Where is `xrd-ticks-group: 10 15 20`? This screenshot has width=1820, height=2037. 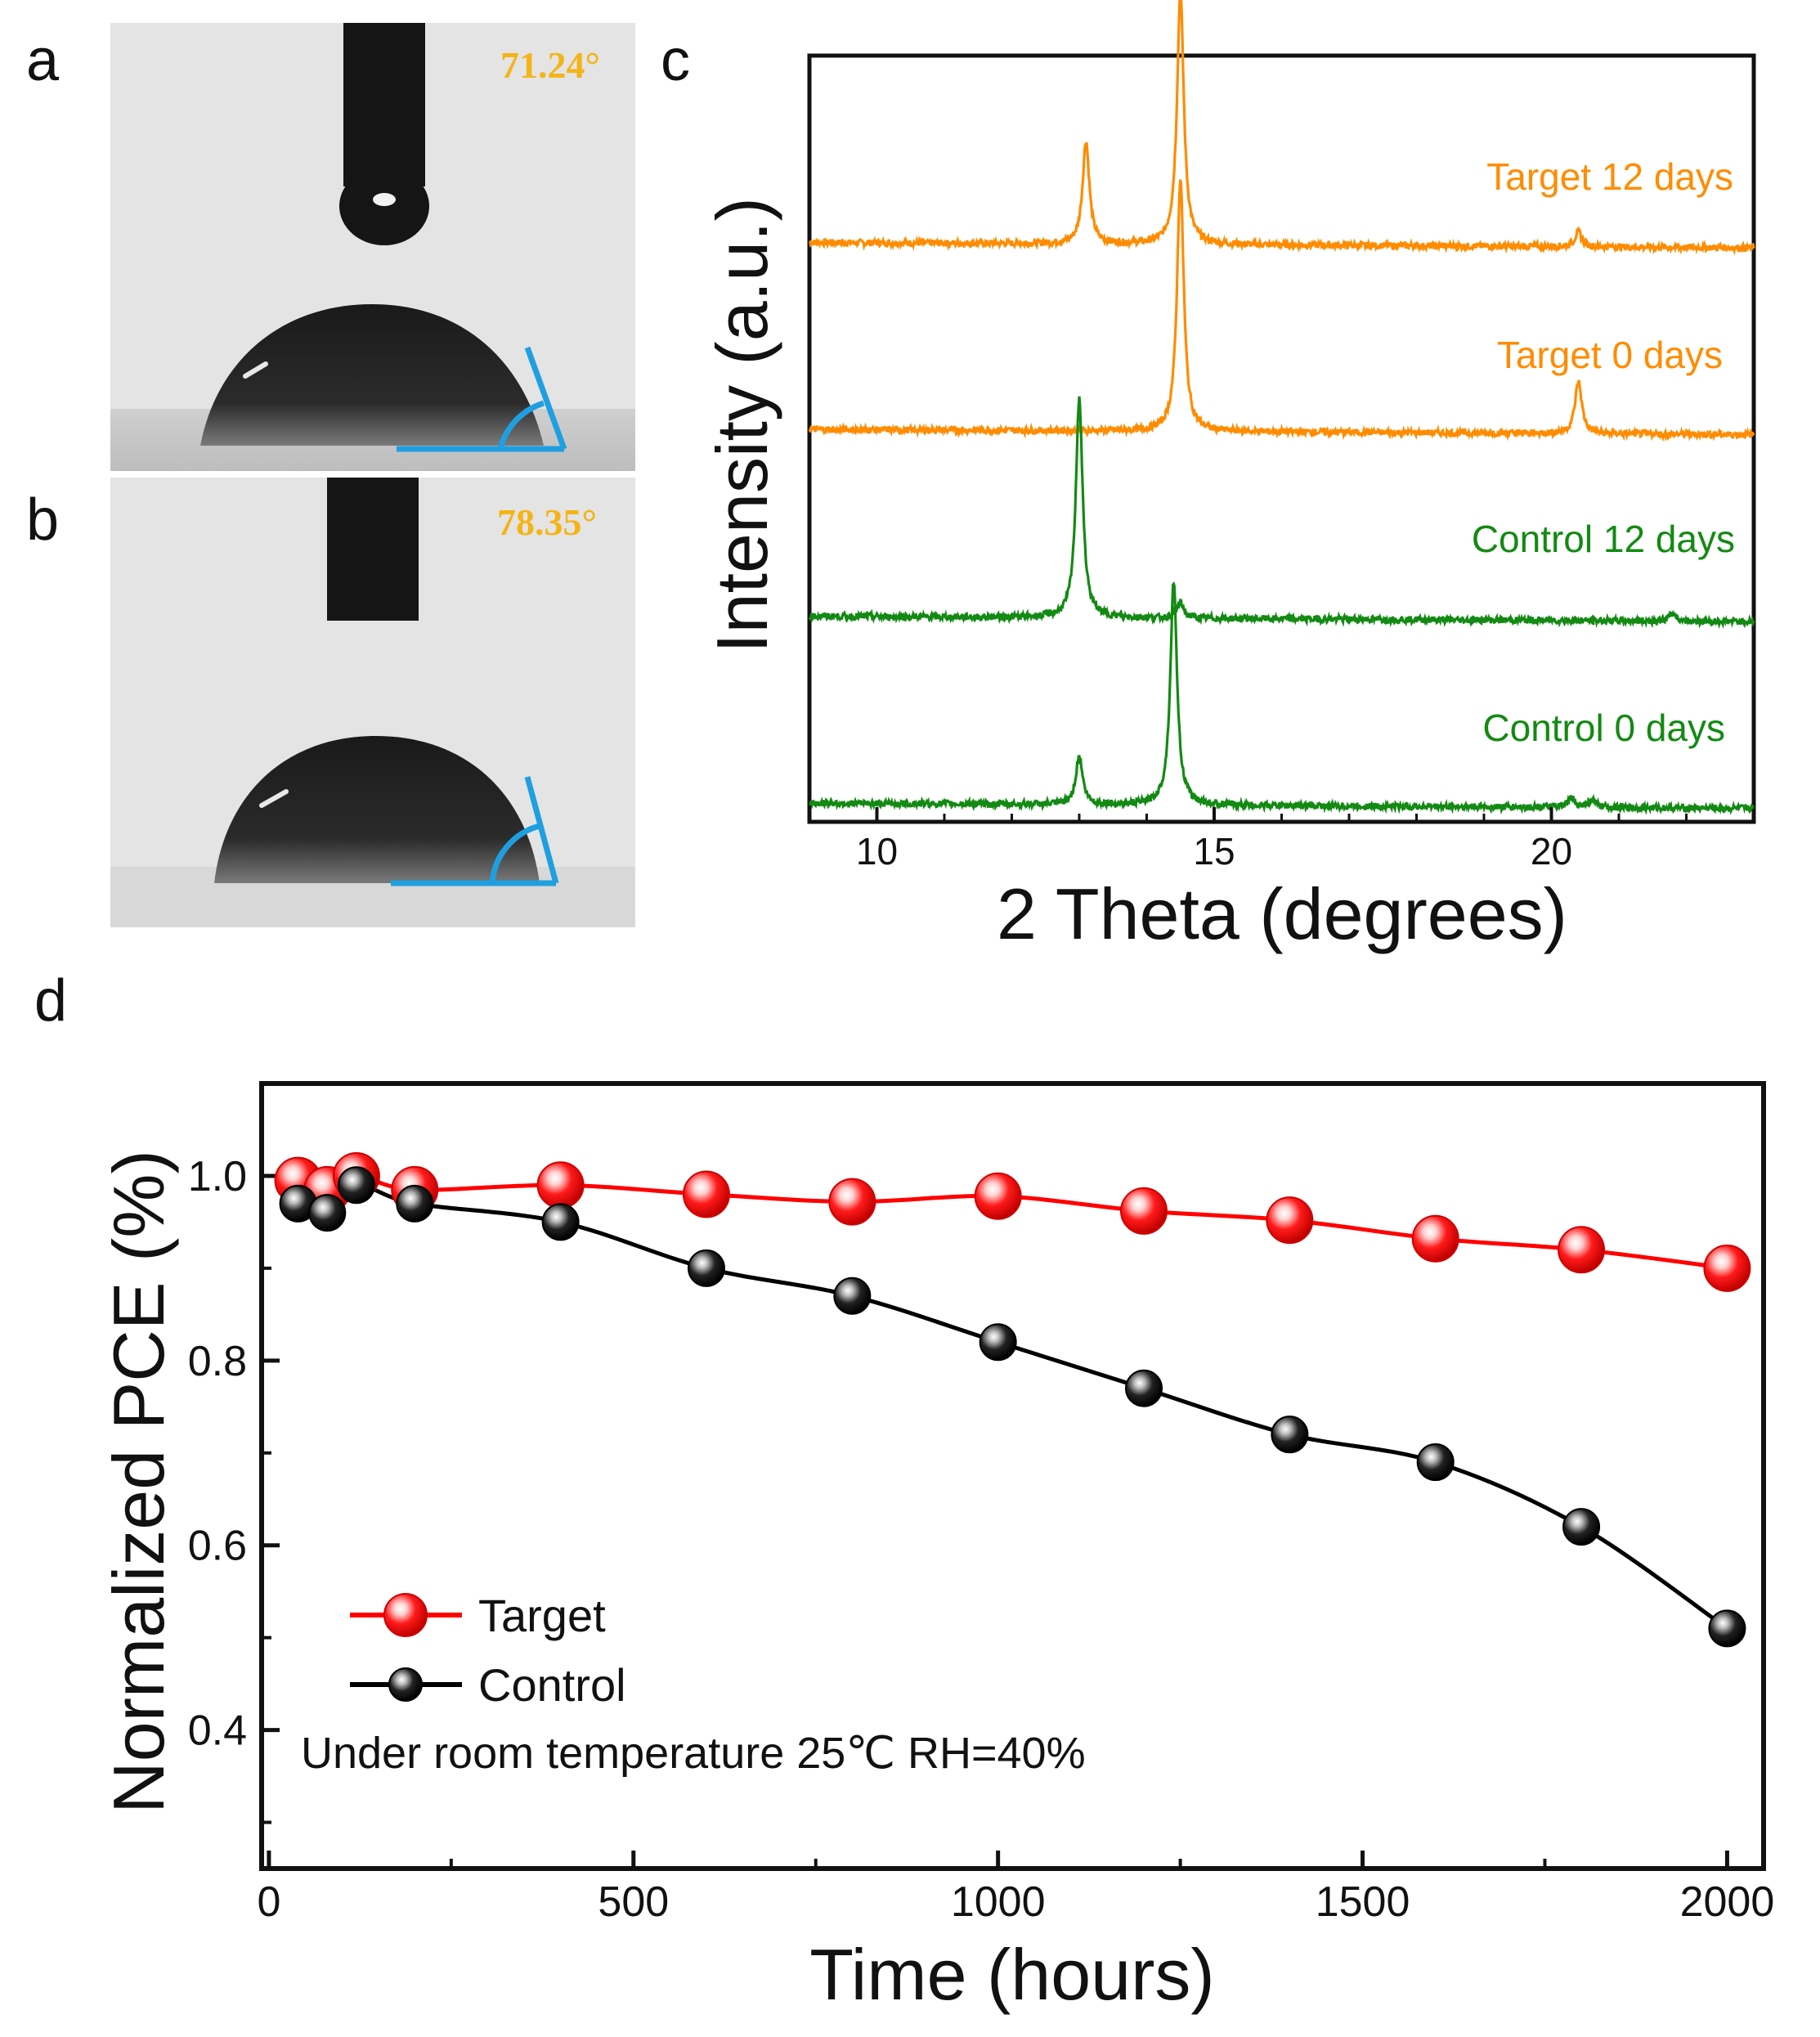 xrd-ticks-group: 10 15 20 is located at coordinates (1281, 840).